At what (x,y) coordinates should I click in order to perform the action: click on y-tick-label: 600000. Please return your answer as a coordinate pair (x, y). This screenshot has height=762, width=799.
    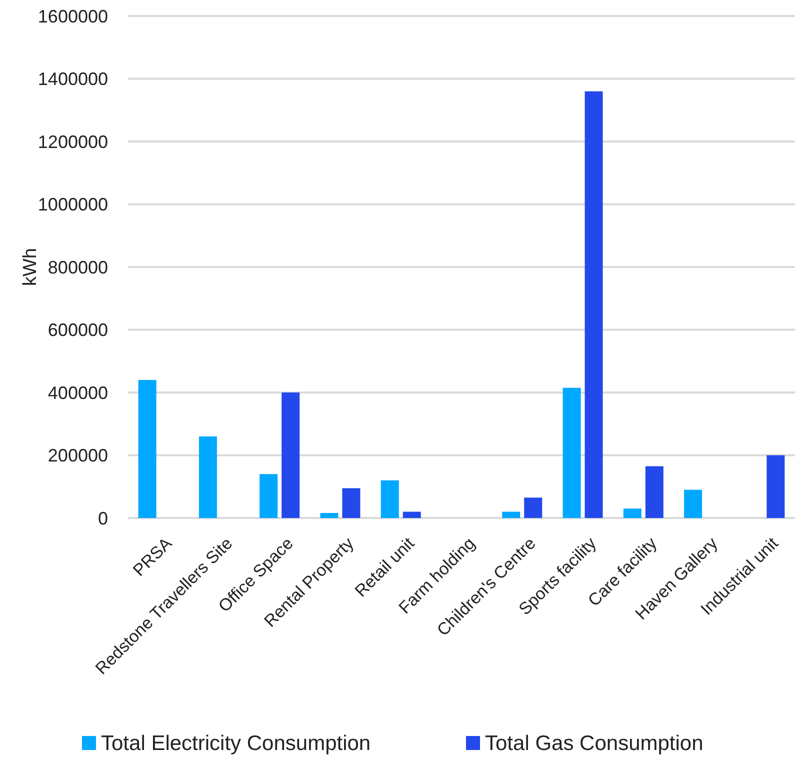
    Looking at the image, I should click on (78, 330).